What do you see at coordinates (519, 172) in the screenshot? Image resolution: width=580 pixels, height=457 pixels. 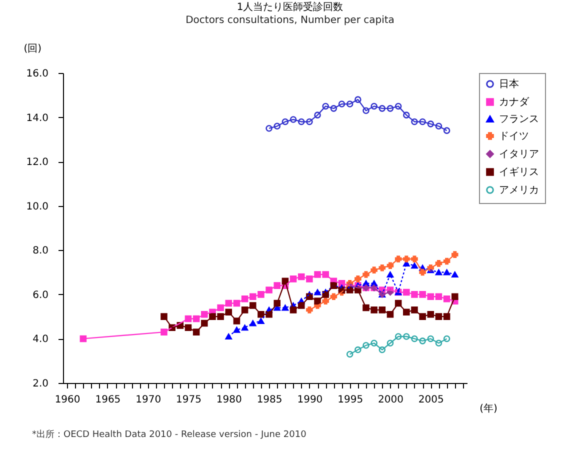 I see `legend-label: イギリス` at bounding box center [519, 172].